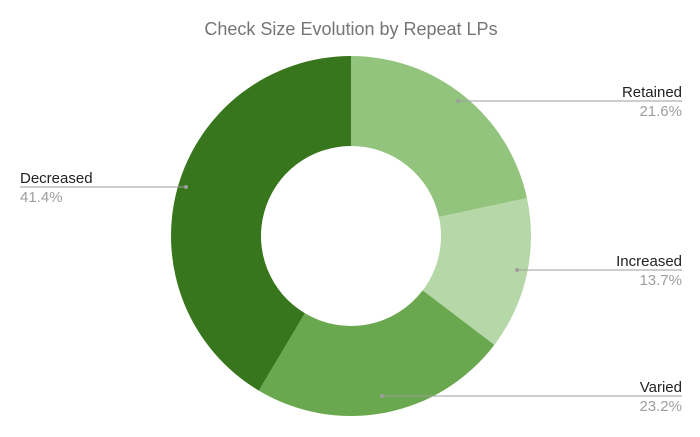  I want to click on slice-percent-increased: 13.7%, so click(660, 280).